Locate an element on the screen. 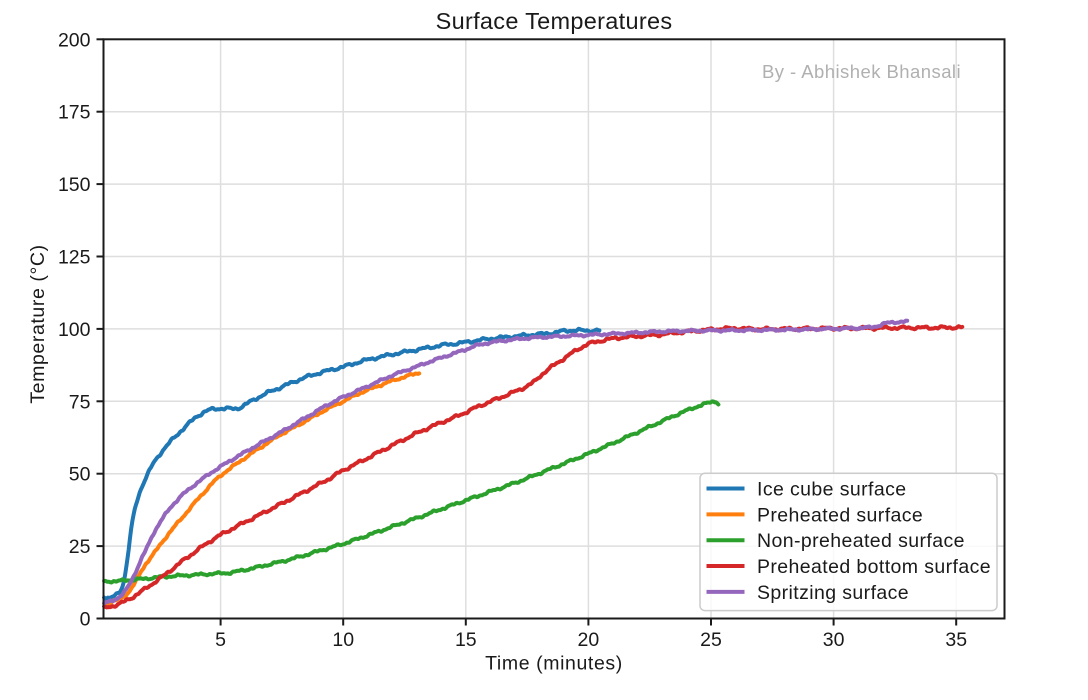  svg-text: 150 is located at coordinates (74, 185).